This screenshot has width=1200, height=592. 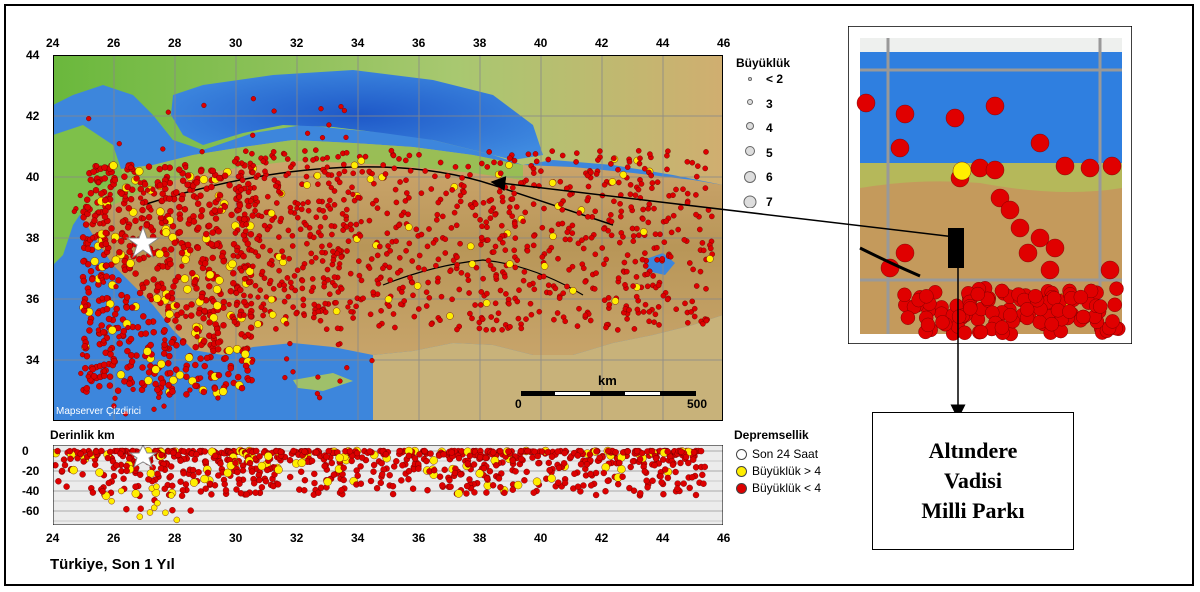 What do you see at coordinates (973, 480) in the screenshot?
I see `park-label-line2: Vadisi` at bounding box center [973, 480].